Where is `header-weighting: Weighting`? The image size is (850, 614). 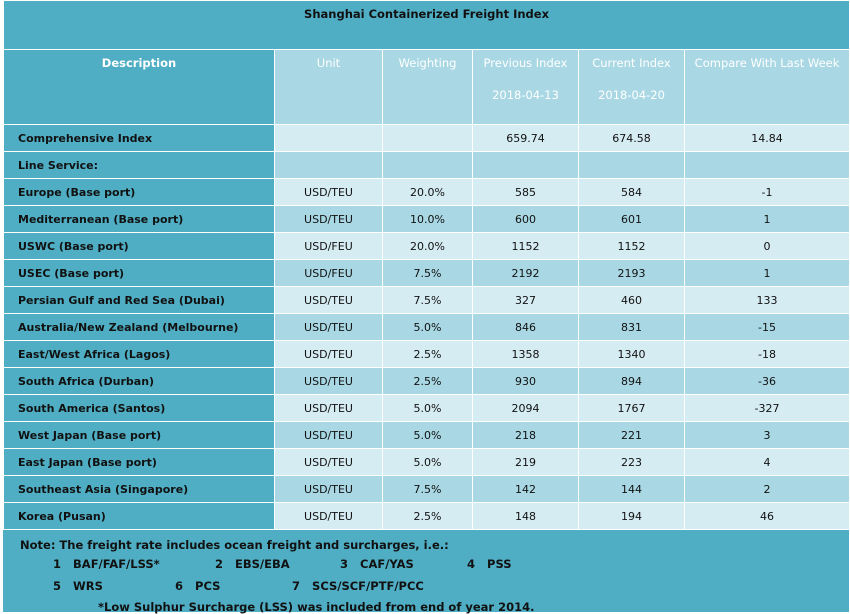 header-weighting: Weighting is located at coordinates (427, 87).